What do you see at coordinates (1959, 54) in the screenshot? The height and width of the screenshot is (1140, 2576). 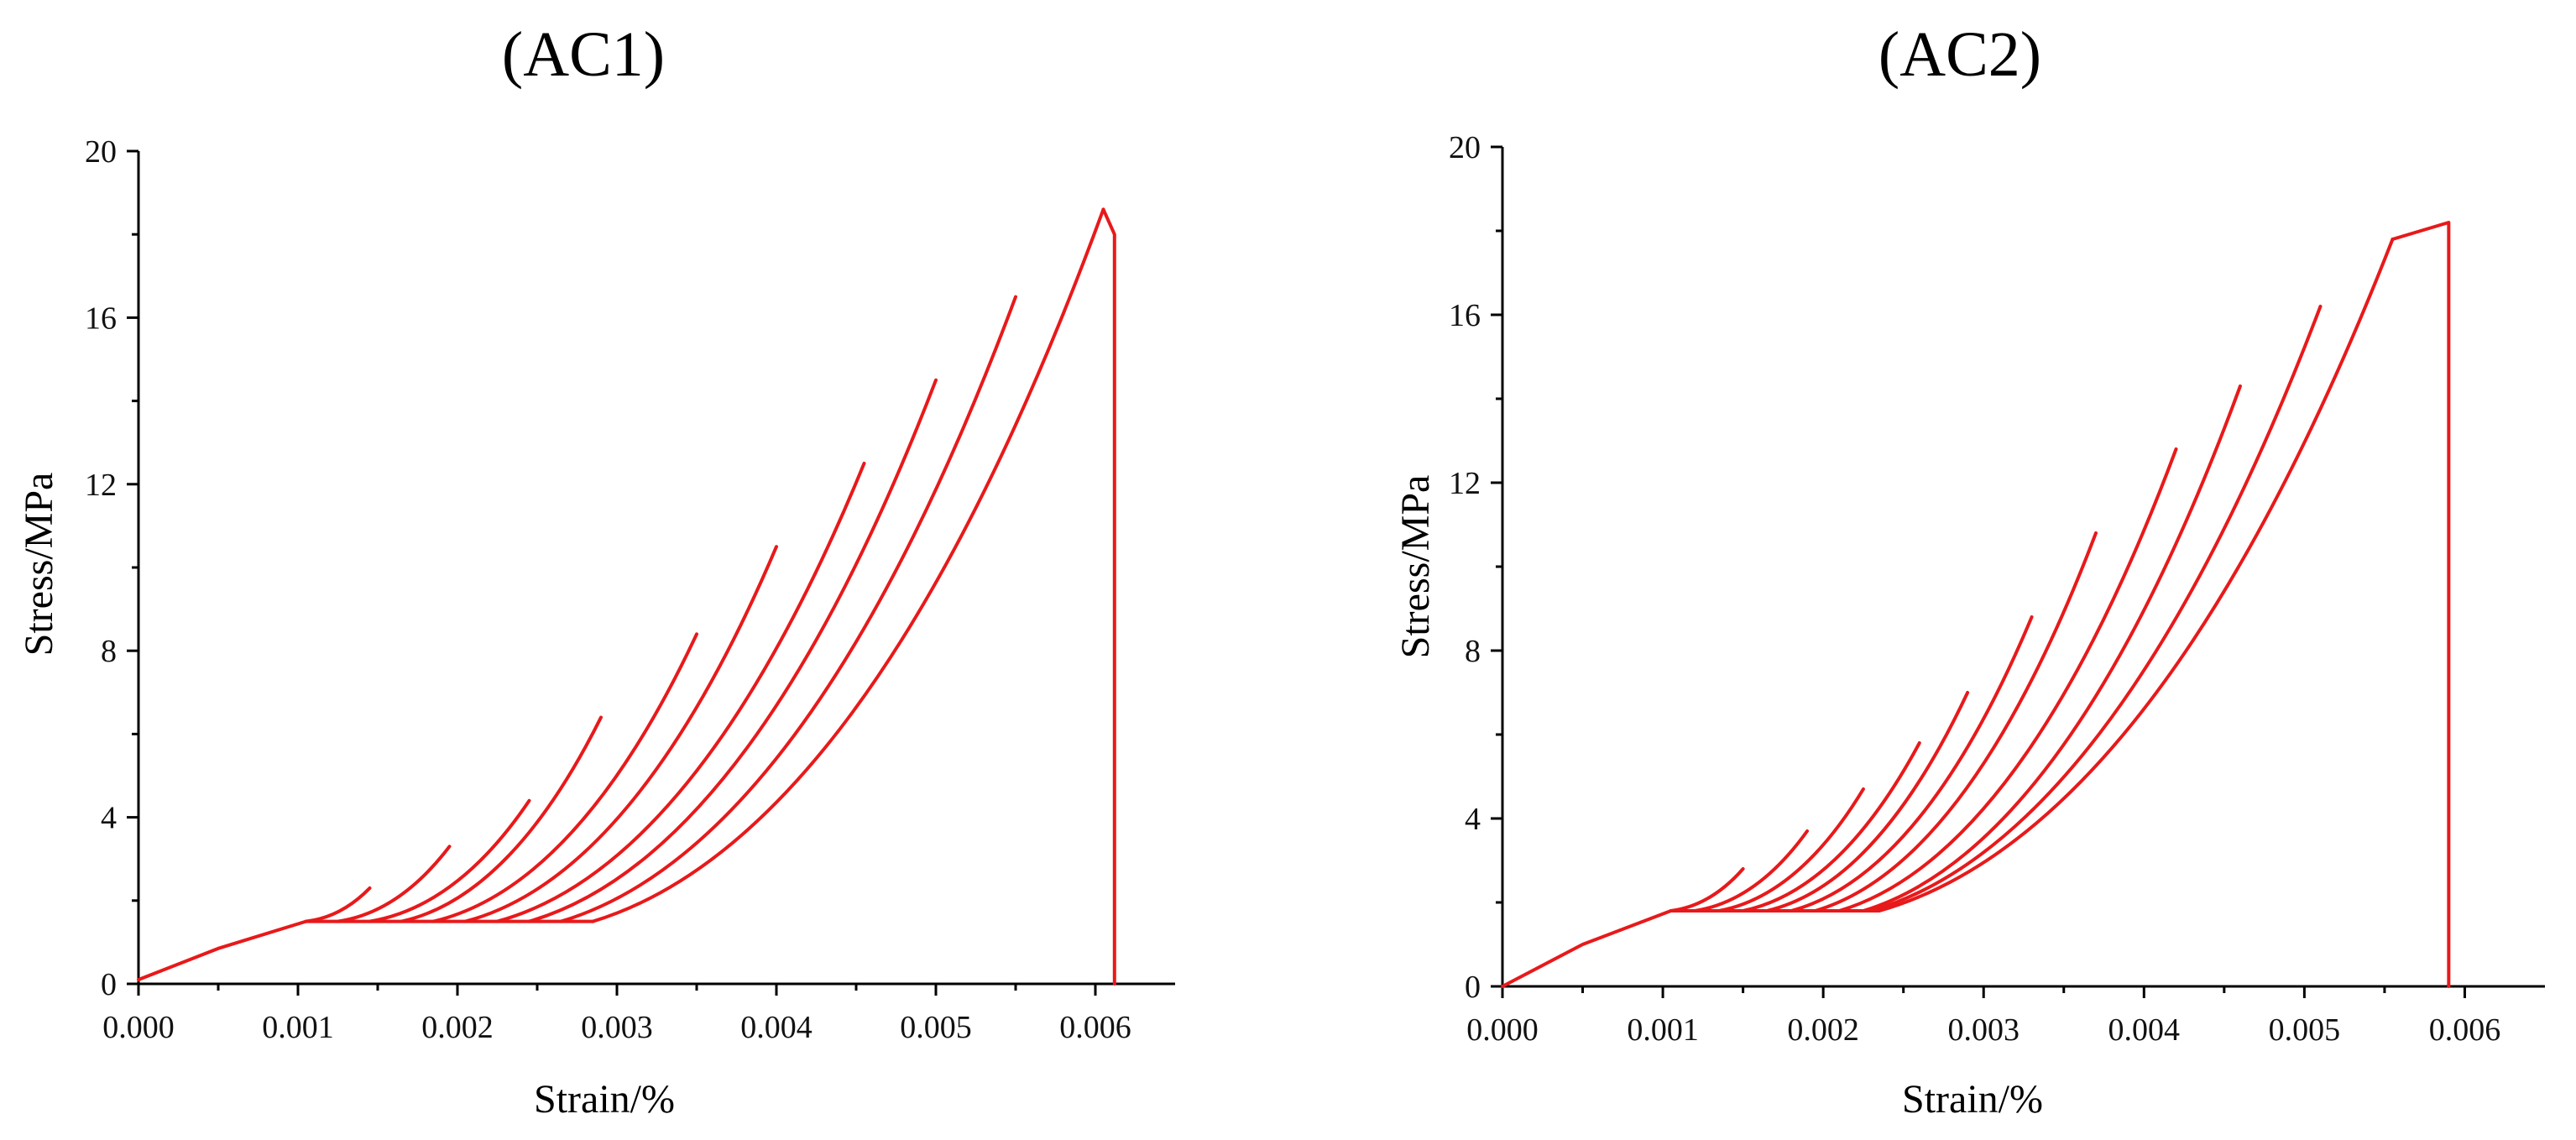 I see `chart-title: (AC2)` at bounding box center [1959, 54].